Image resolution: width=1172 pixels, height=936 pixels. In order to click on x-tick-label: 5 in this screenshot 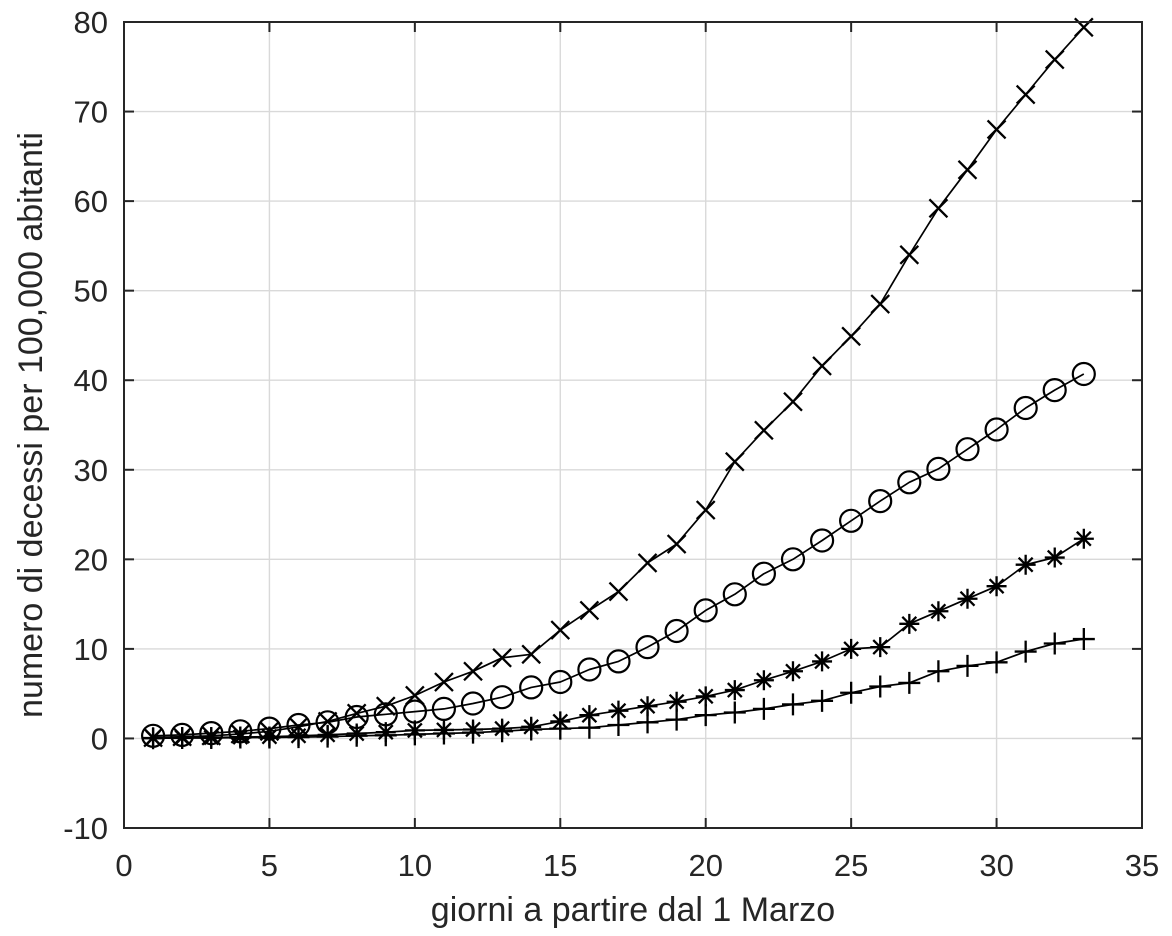, I will do `click(269, 865)`.